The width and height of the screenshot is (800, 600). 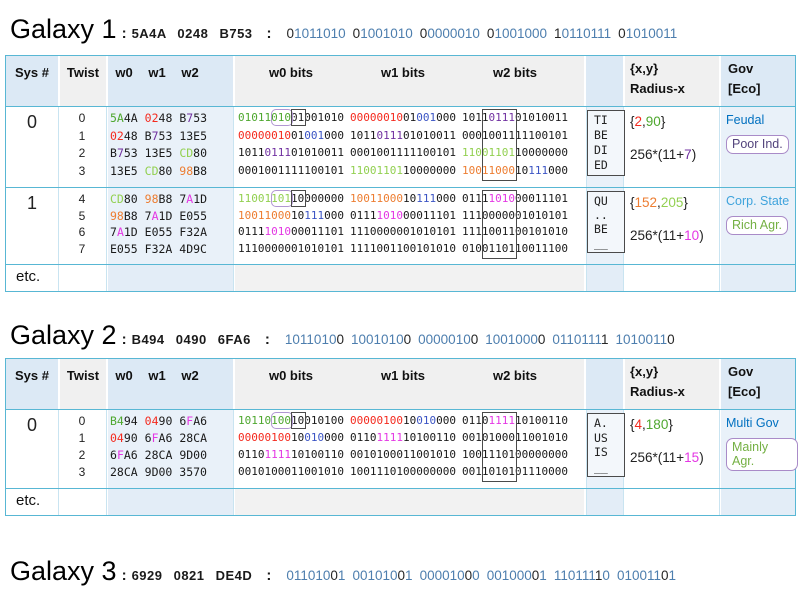 I want to click on colored-bits: 1111, so click(x=390, y=437).